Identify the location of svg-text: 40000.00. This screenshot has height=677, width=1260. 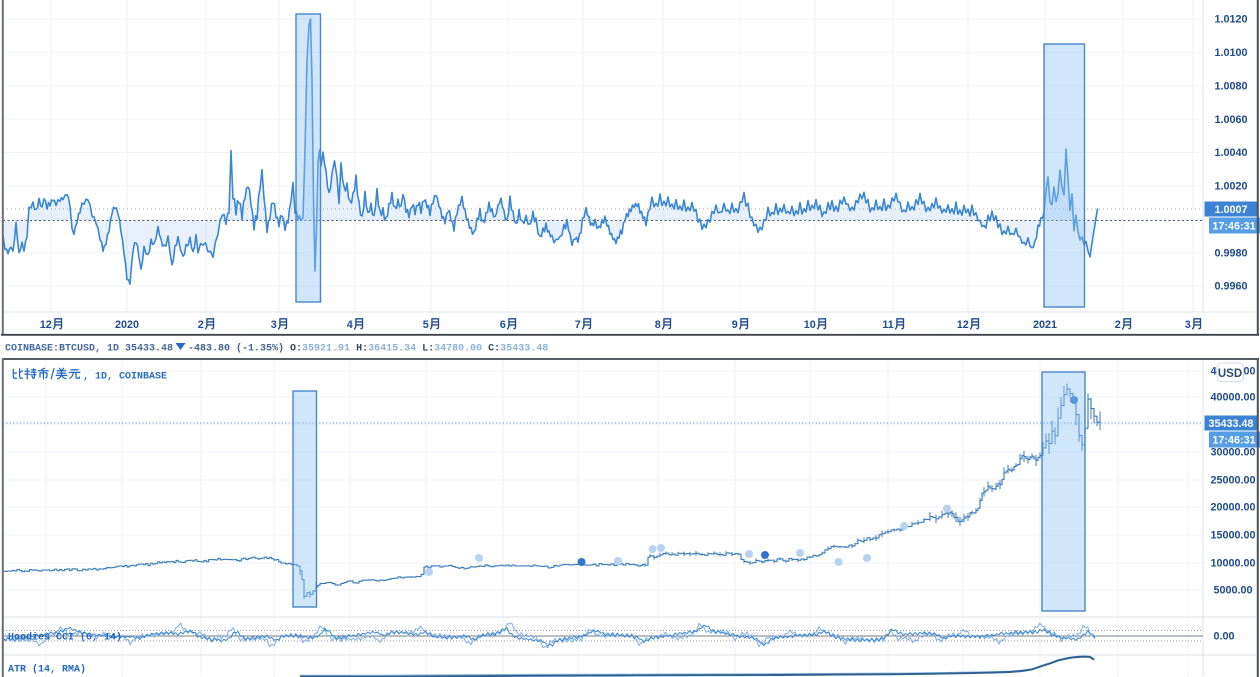
(1232, 398).